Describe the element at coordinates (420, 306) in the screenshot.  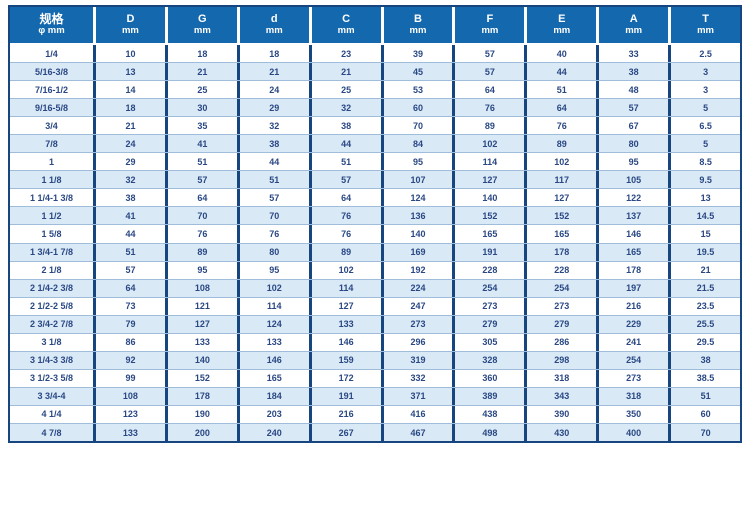
I see `table-cell: 247` at that location.